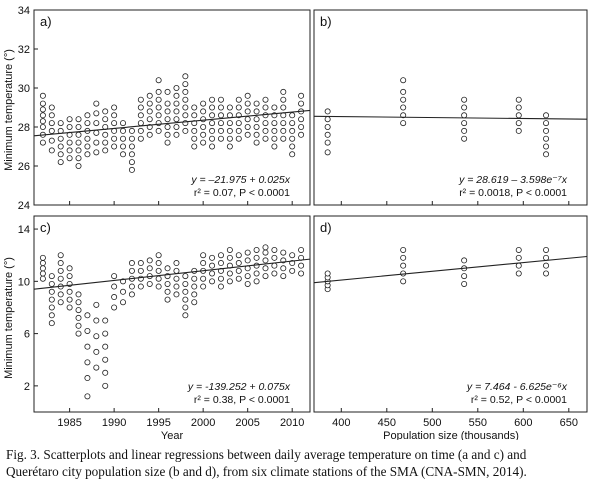 The height and width of the screenshot is (491, 593). Describe the element at coordinates (27, 387) in the screenshot. I see `y-tick-label: 2` at that location.